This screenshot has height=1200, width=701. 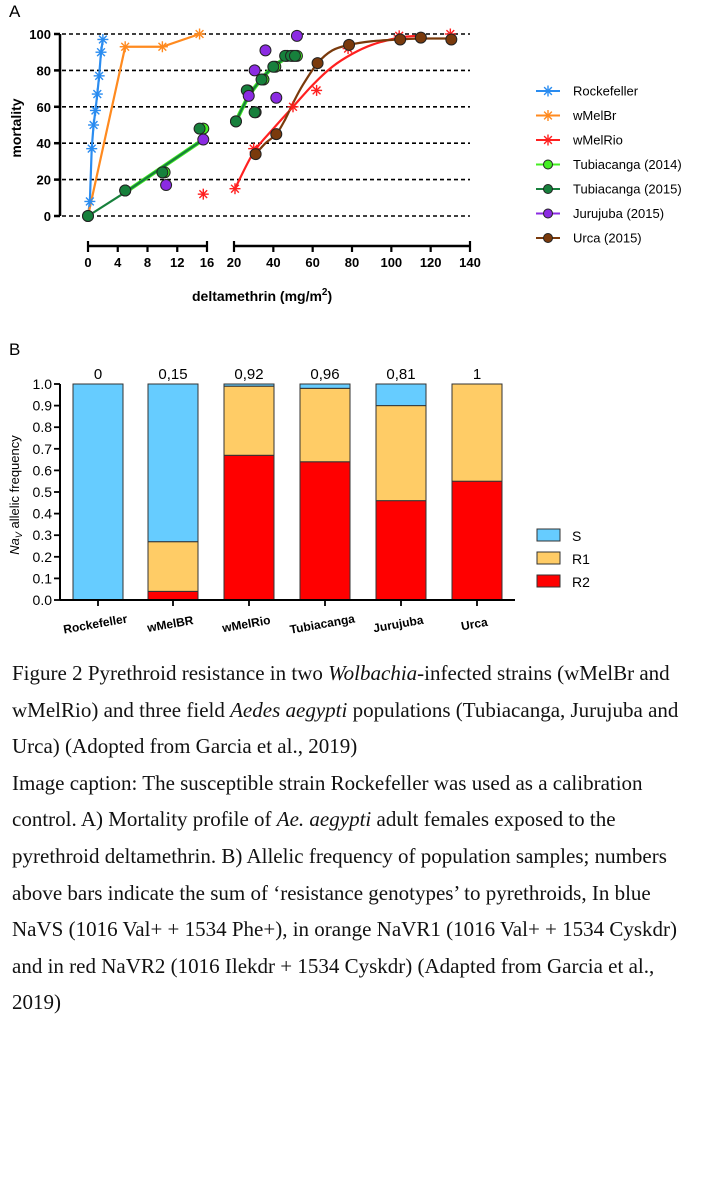 What do you see at coordinates (400, 374) in the screenshot?
I see `bar-annotation: 0,81` at bounding box center [400, 374].